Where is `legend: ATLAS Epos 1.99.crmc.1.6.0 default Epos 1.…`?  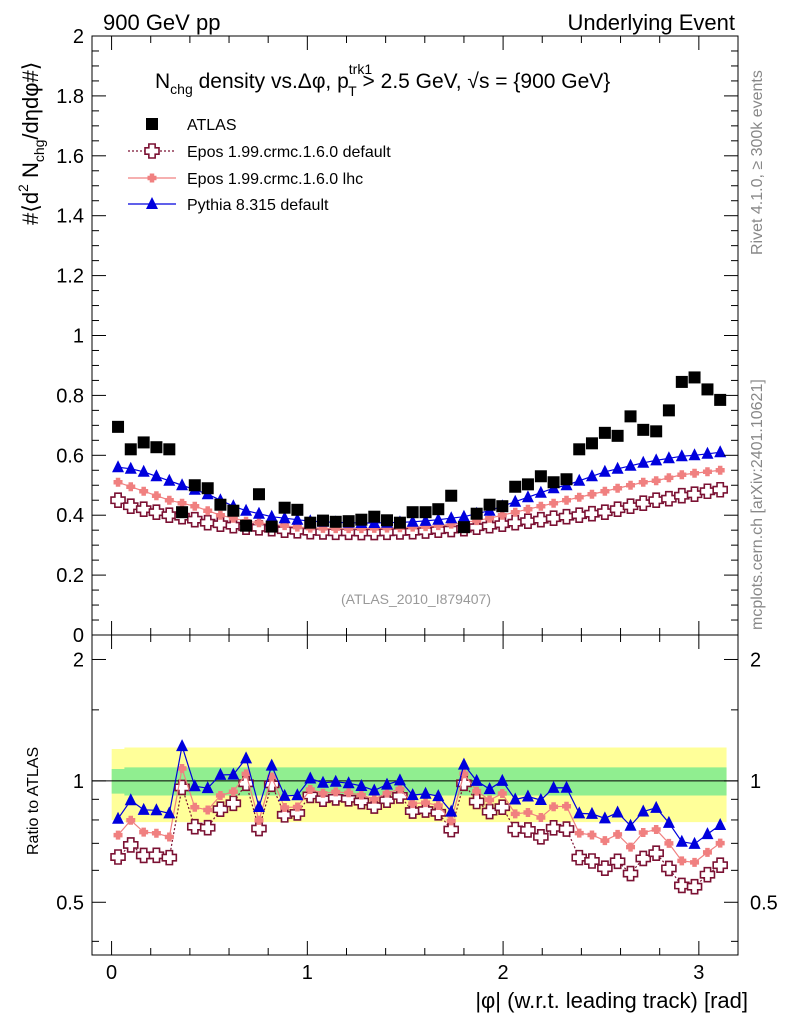 legend: ATLAS Epos 1.99.crmc.1.6.0 default Epos 1.… is located at coordinates (259, 165).